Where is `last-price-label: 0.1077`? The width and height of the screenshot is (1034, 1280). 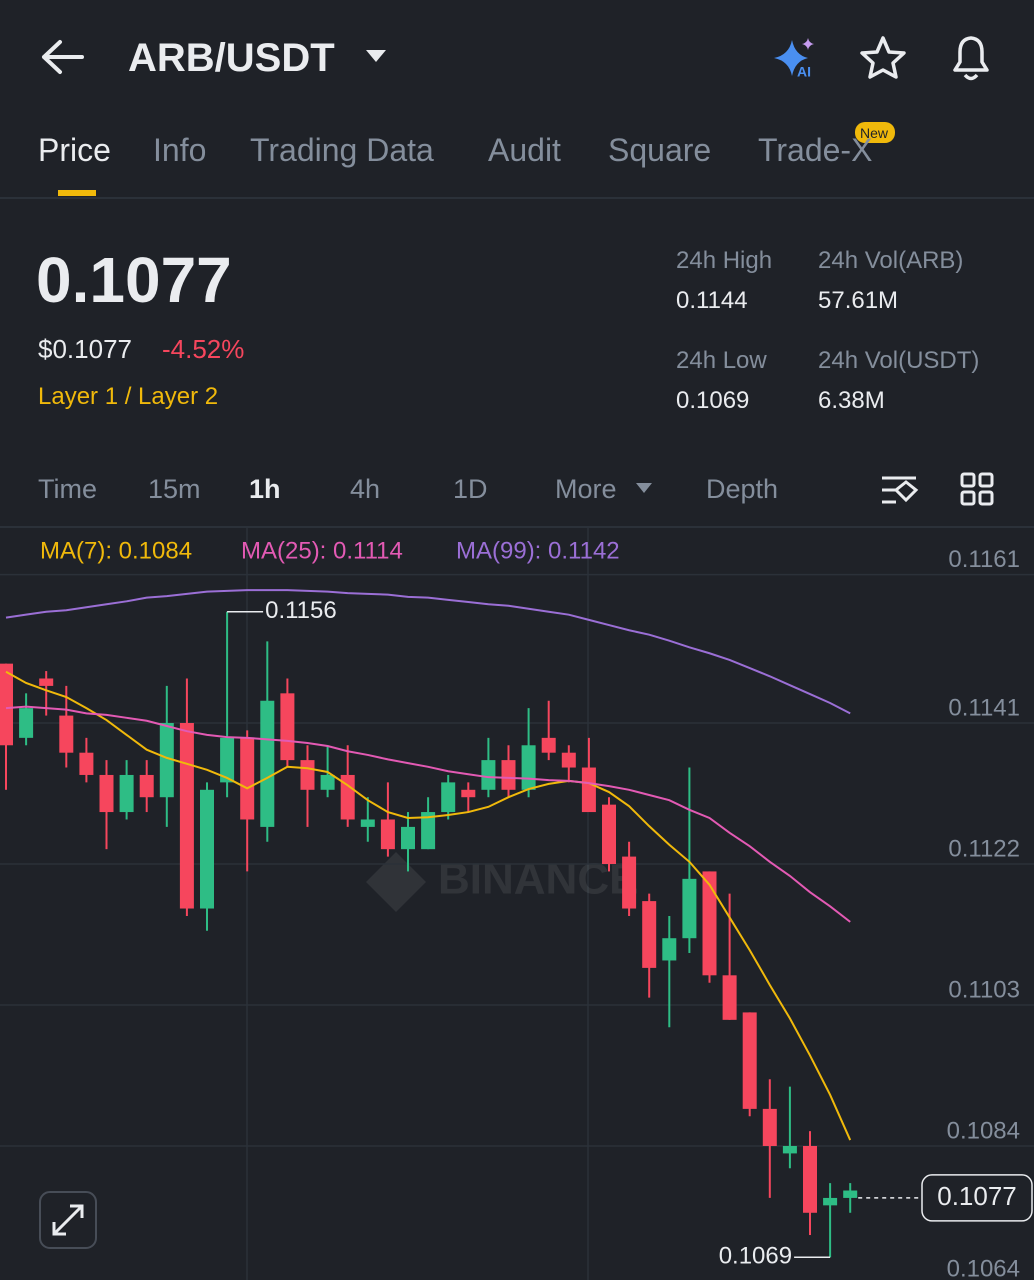 last-price-label: 0.1077 is located at coordinates (977, 1196).